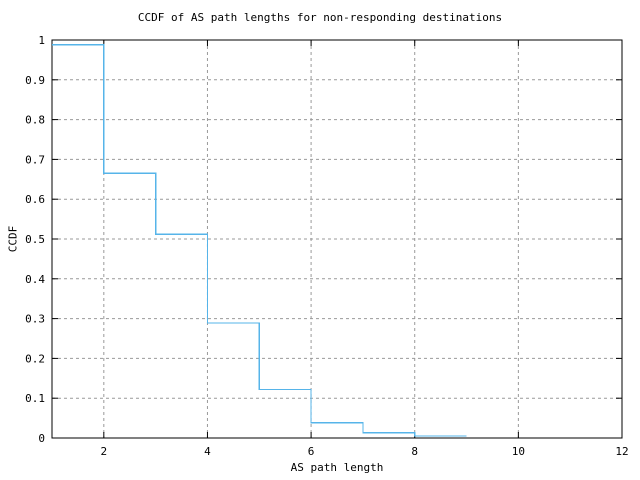  What do you see at coordinates (35, 120) in the screenshot?
I see `y-tick-label: 0.8` at bounding box center [35, 120].